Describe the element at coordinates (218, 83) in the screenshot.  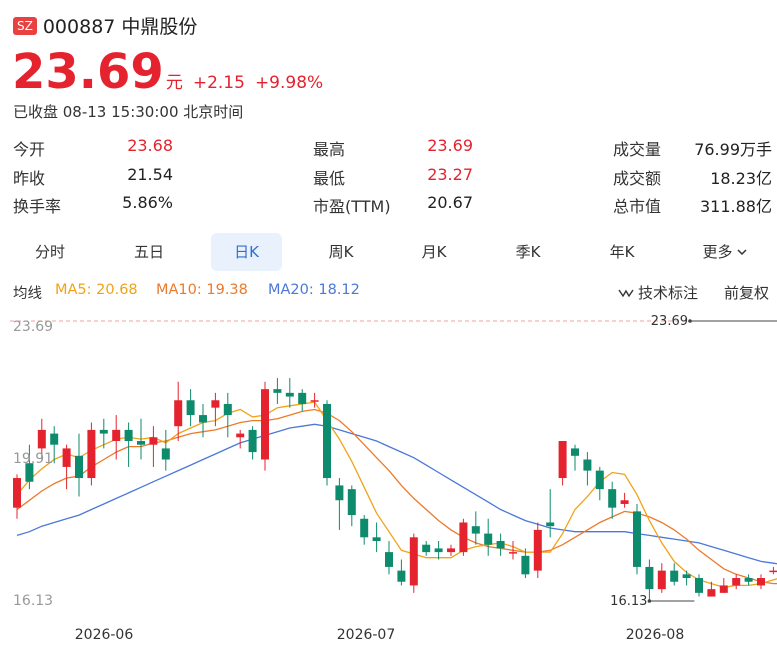
I see `price-change: +2.15` at that location.